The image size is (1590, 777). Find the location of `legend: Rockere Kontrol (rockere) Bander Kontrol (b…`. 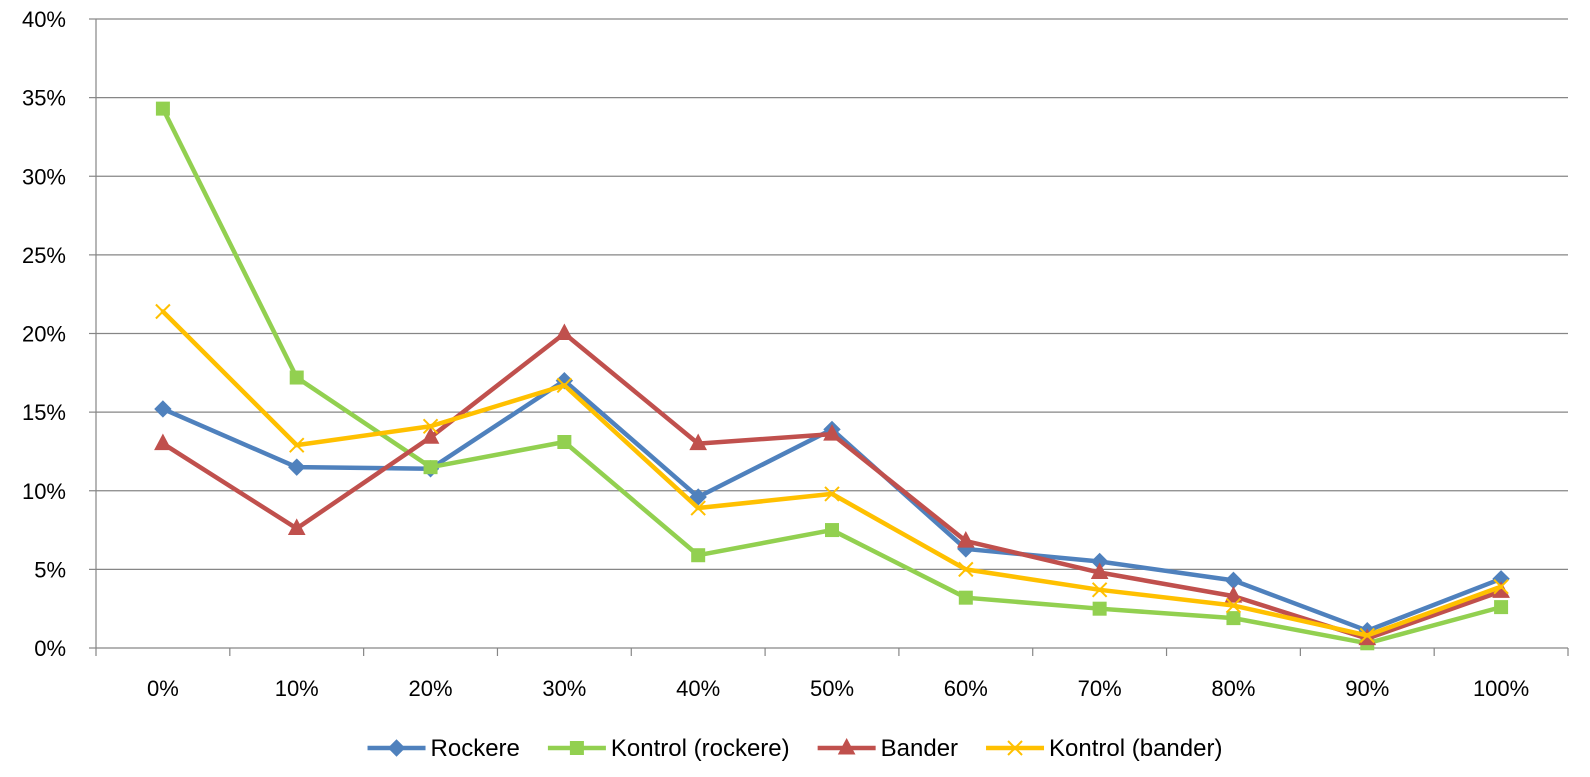

legend: Rockere Kontrol (rockere) Bander Kontrol (b… is located at coordinates (794, 748).